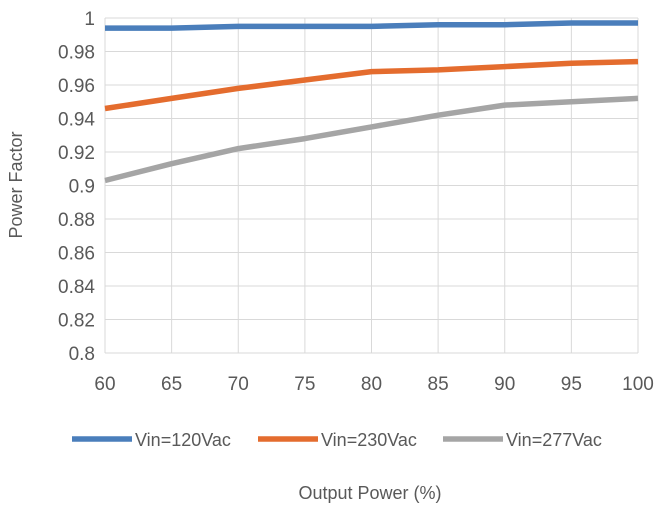 This screenshot has height=505, width=657. I want to click on x-tick-label: 60, so click(104, 384).